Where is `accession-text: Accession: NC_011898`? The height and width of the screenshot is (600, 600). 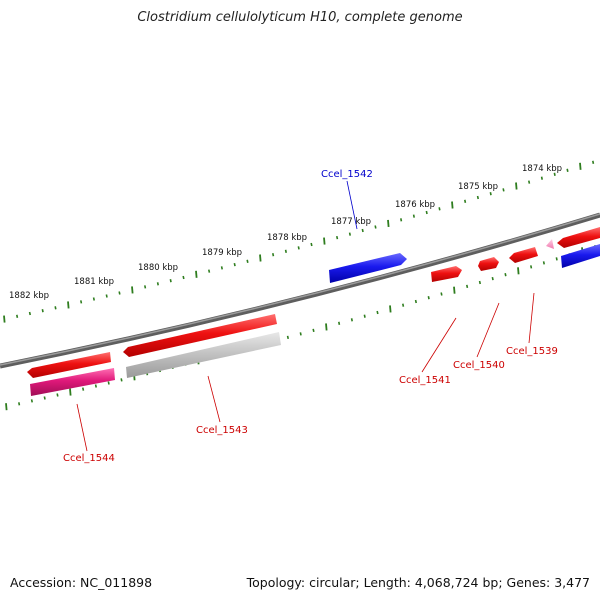
accession-text: Accession: NC_011898 is located at coordinates (81, 582).